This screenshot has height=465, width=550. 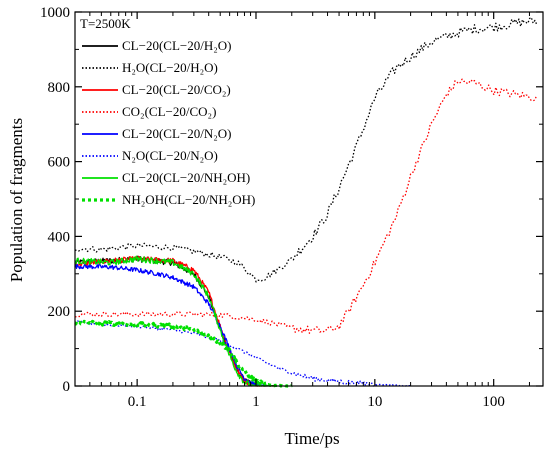 What do you see at coordinates (169, 111) in the screenshot?
I see `legend-label-3: CO₂(CL−20/CO₂)` at bounding box center [169, 111].